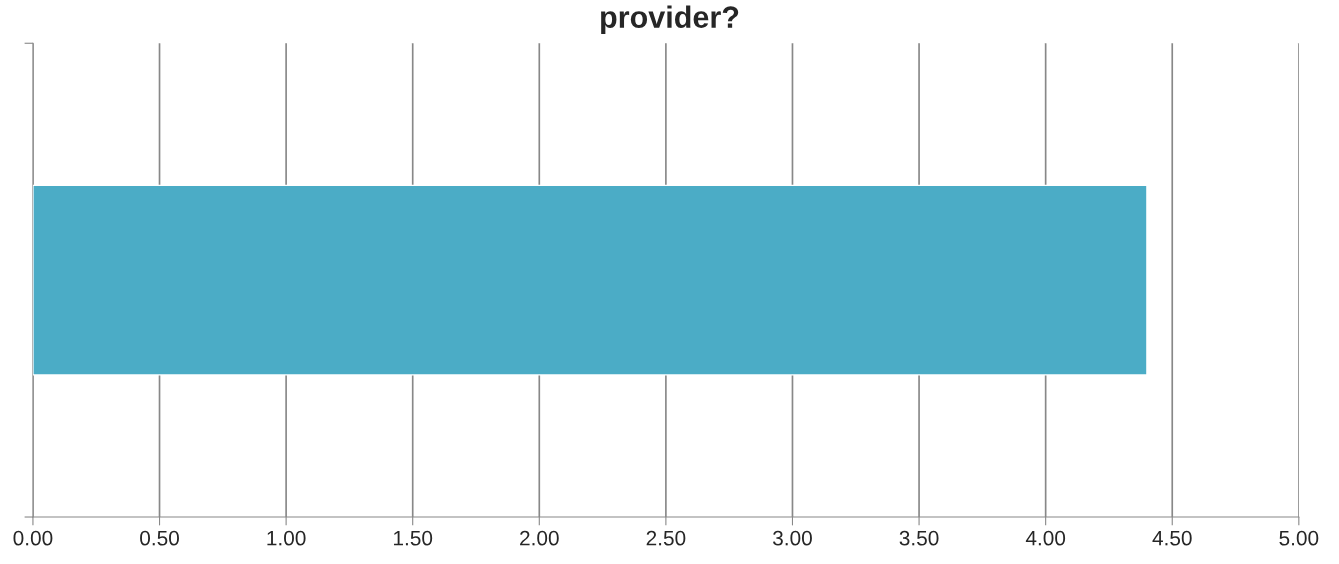  Describe the element at coordinates (666, 538) in the screenshot. I see `x-tick-label: 2.50` at that location.